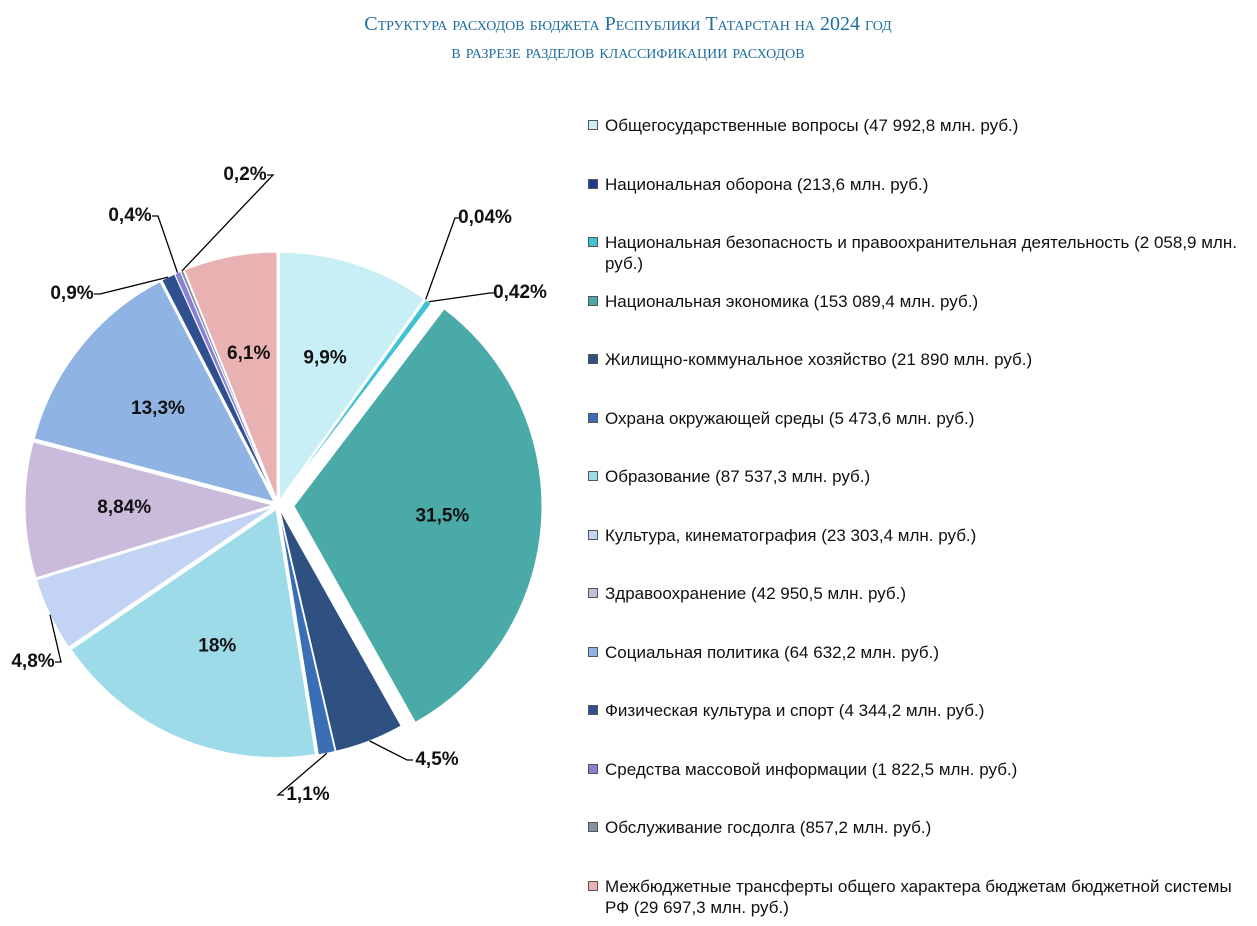  What do you see at coordinates (436, 759) in the screenshot?
I see `data-label: 4,5%` at bounding box center [436, 759].